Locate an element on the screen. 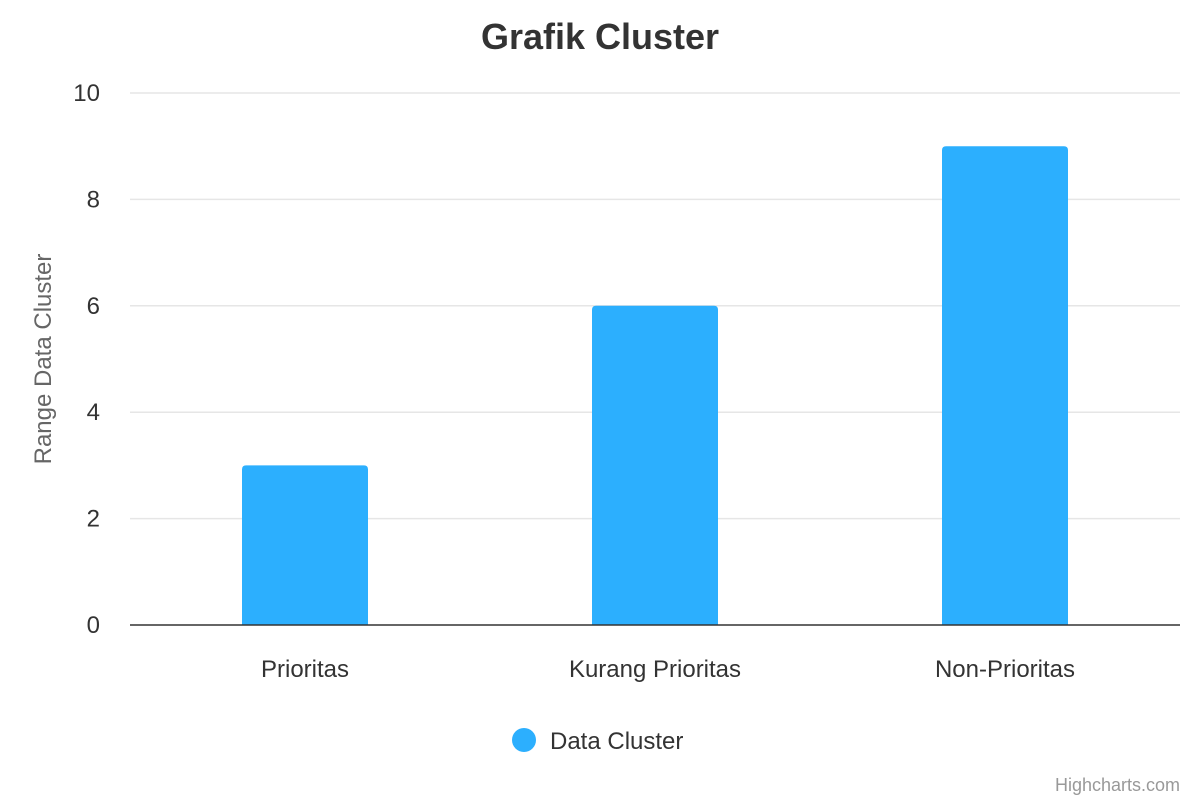 The width and height of the screenshot is (1200, 805). y-tick-label: 8 is located at coordinates (93, 199).